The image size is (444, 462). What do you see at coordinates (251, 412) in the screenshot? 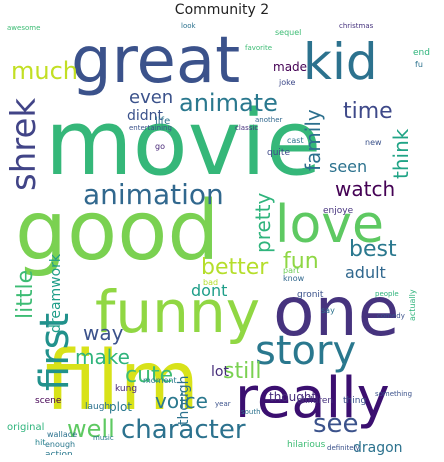
I see `word-south: south` at bounding box center [251, 412].